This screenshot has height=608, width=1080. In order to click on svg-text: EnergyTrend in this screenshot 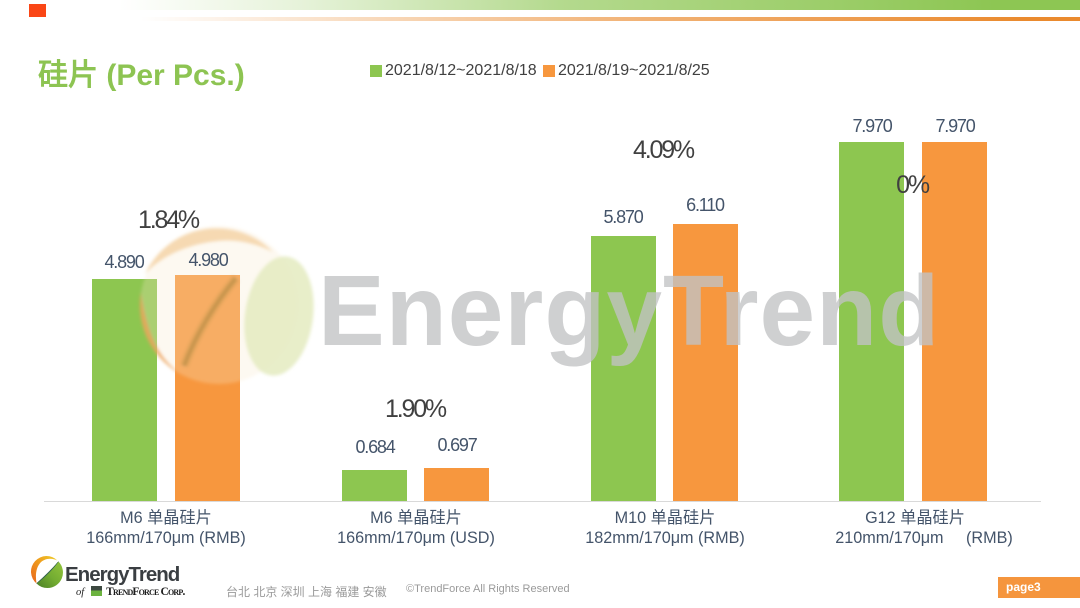, I will do `click(629, 311)`.